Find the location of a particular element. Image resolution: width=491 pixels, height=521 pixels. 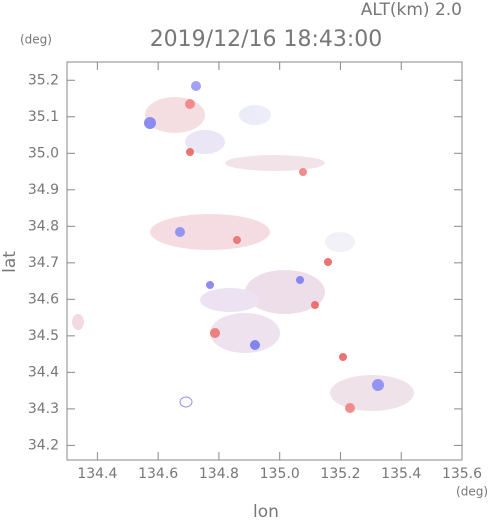

y-tick-label: 34.8 is located at coordinates (43, 226).